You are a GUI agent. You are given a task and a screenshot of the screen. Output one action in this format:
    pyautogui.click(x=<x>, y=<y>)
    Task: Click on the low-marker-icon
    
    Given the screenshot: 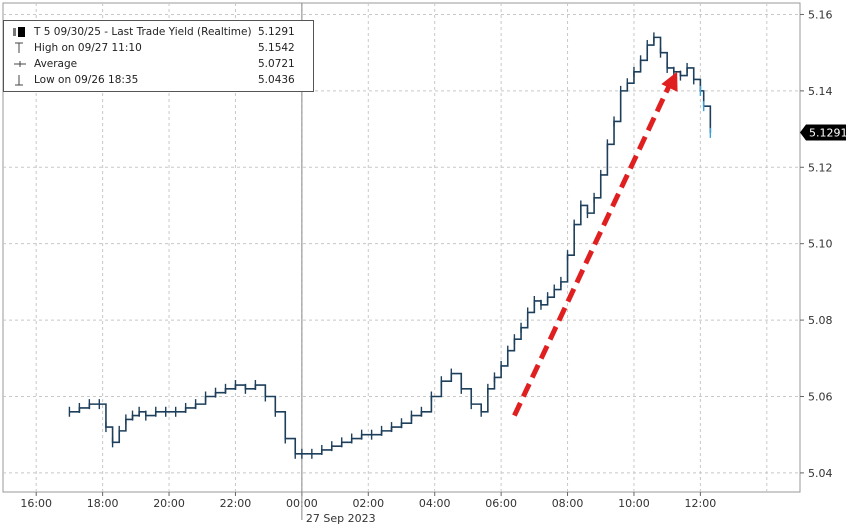 What is the action you would take?
    pyautogui.click(x=21, y=80)
    